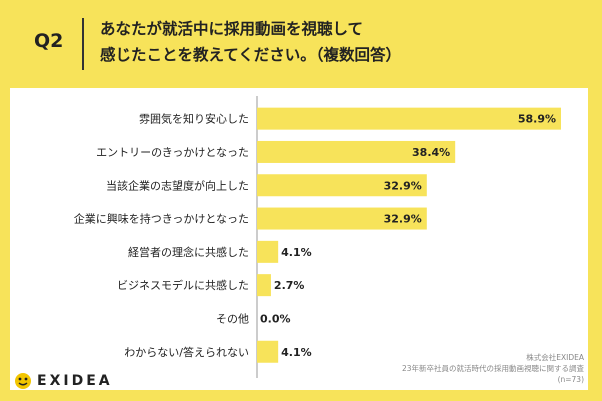  Describe the element at coordinates (431, 152) in the screenshot. I see `value-label: 38.4%` at that location.